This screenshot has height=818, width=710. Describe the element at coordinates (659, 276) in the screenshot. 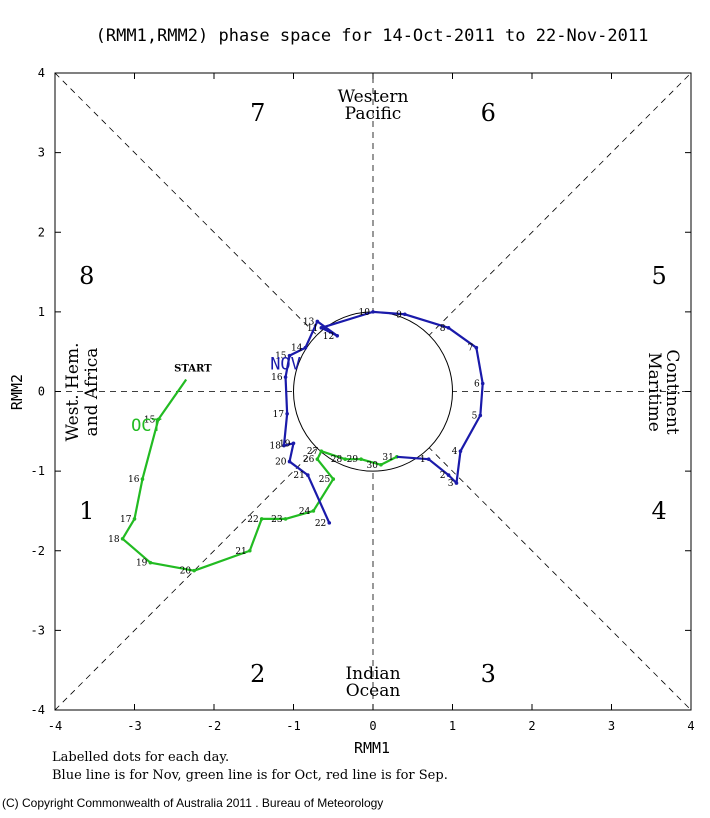

I see `phase-number: 5` at that location.